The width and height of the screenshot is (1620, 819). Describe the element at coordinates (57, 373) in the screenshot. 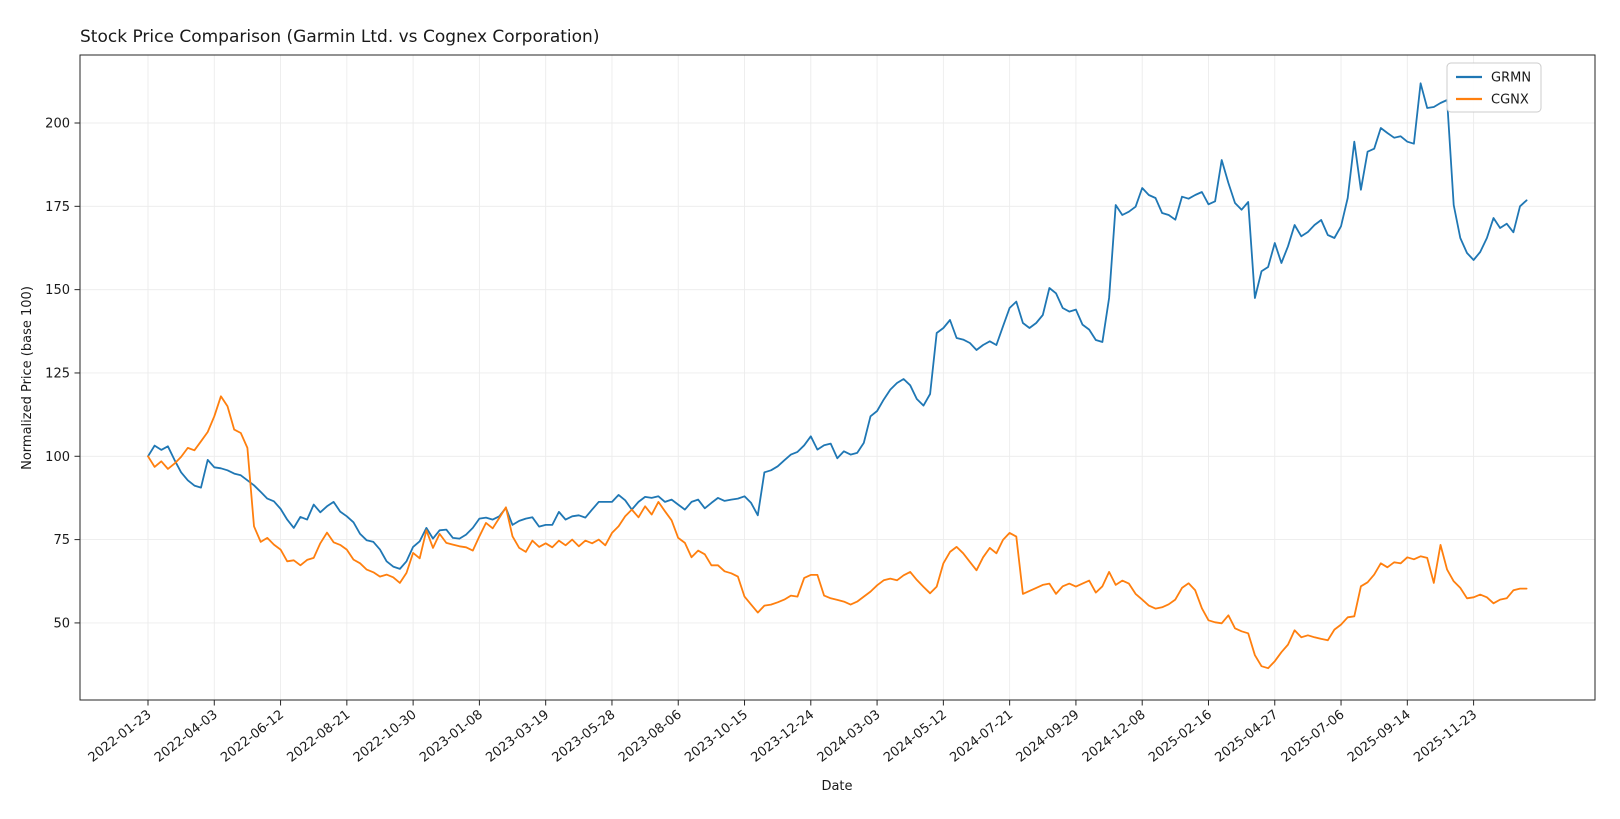

I see `y-tick-label: 125` at that location.